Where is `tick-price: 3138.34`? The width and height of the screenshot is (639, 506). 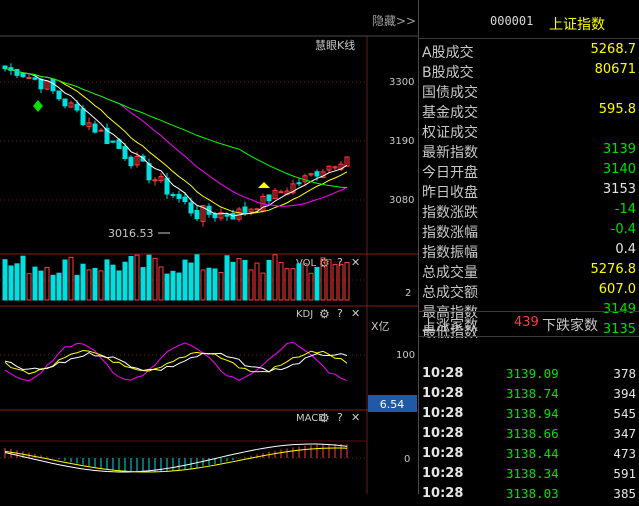
tick-price: 3138.34 is located at coordinates (532, 473).